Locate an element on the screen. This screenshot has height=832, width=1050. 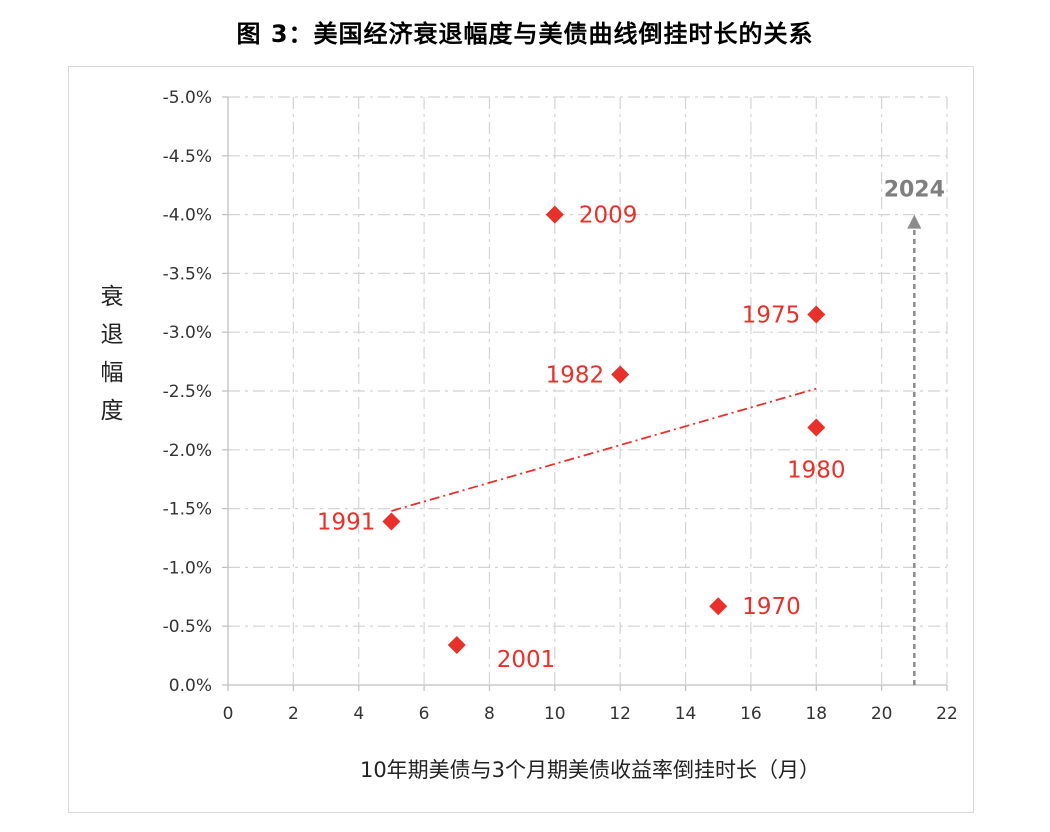
x-tick-label: 0 is located at coordinates (228, 714).